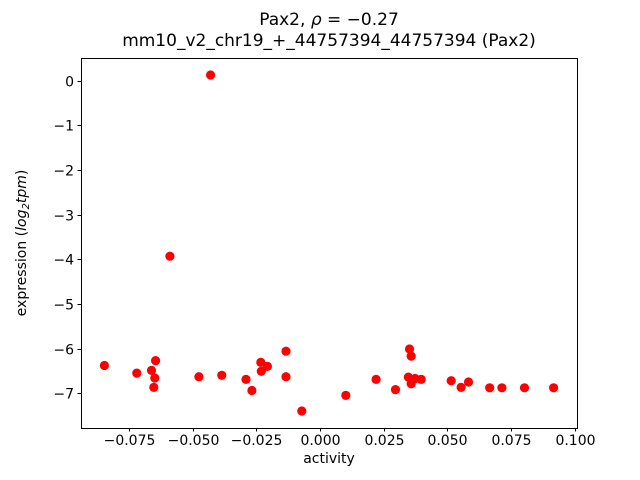  Describe the element at coordinates (22, 273) in the screenshot. I see `ylabel-prefix: expression (` at that location.